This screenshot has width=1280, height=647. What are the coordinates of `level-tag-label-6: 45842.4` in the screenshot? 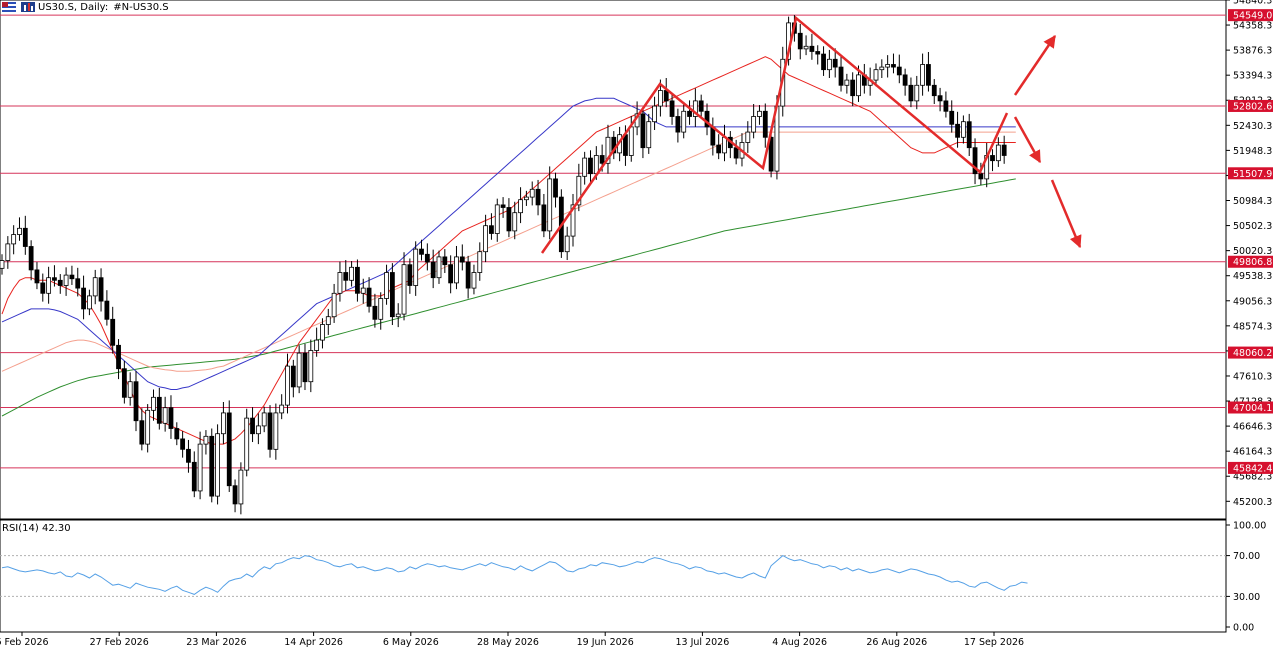 It's located at (1252, 468).